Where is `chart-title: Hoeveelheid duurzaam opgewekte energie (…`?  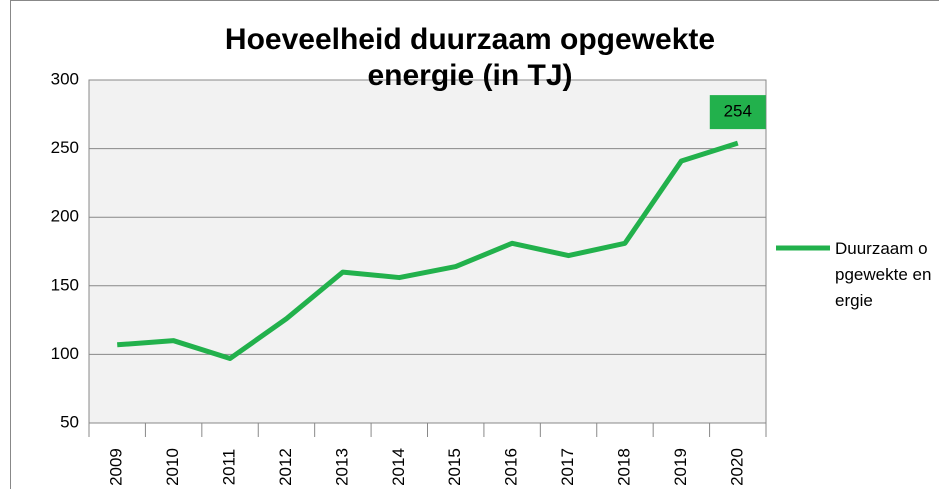 chart-title: Hoeveelheid duurzaam opgewekte energie (… is located at coordinates (470, 57).